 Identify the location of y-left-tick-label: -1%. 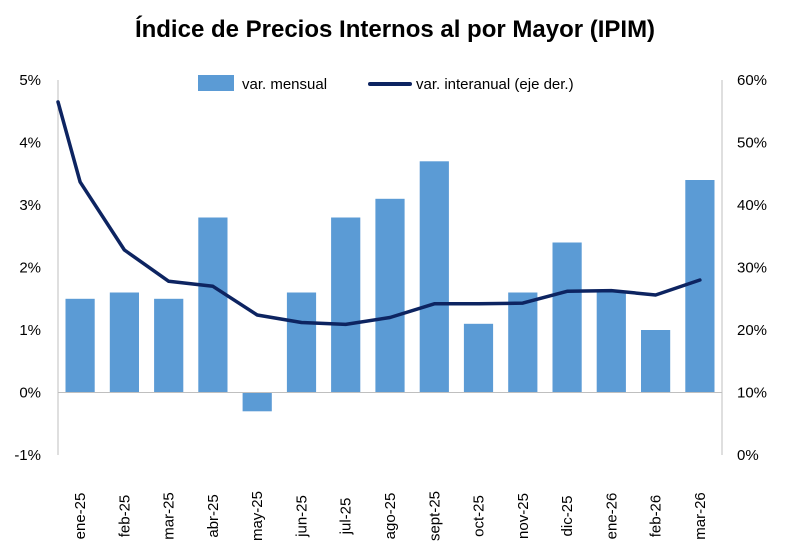
(27, 455).